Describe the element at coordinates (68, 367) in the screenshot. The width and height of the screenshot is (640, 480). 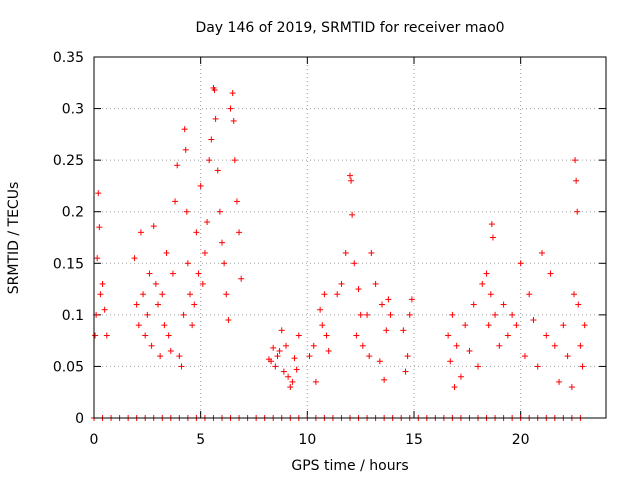
I see `y-tick-label: 0.05` at that location.